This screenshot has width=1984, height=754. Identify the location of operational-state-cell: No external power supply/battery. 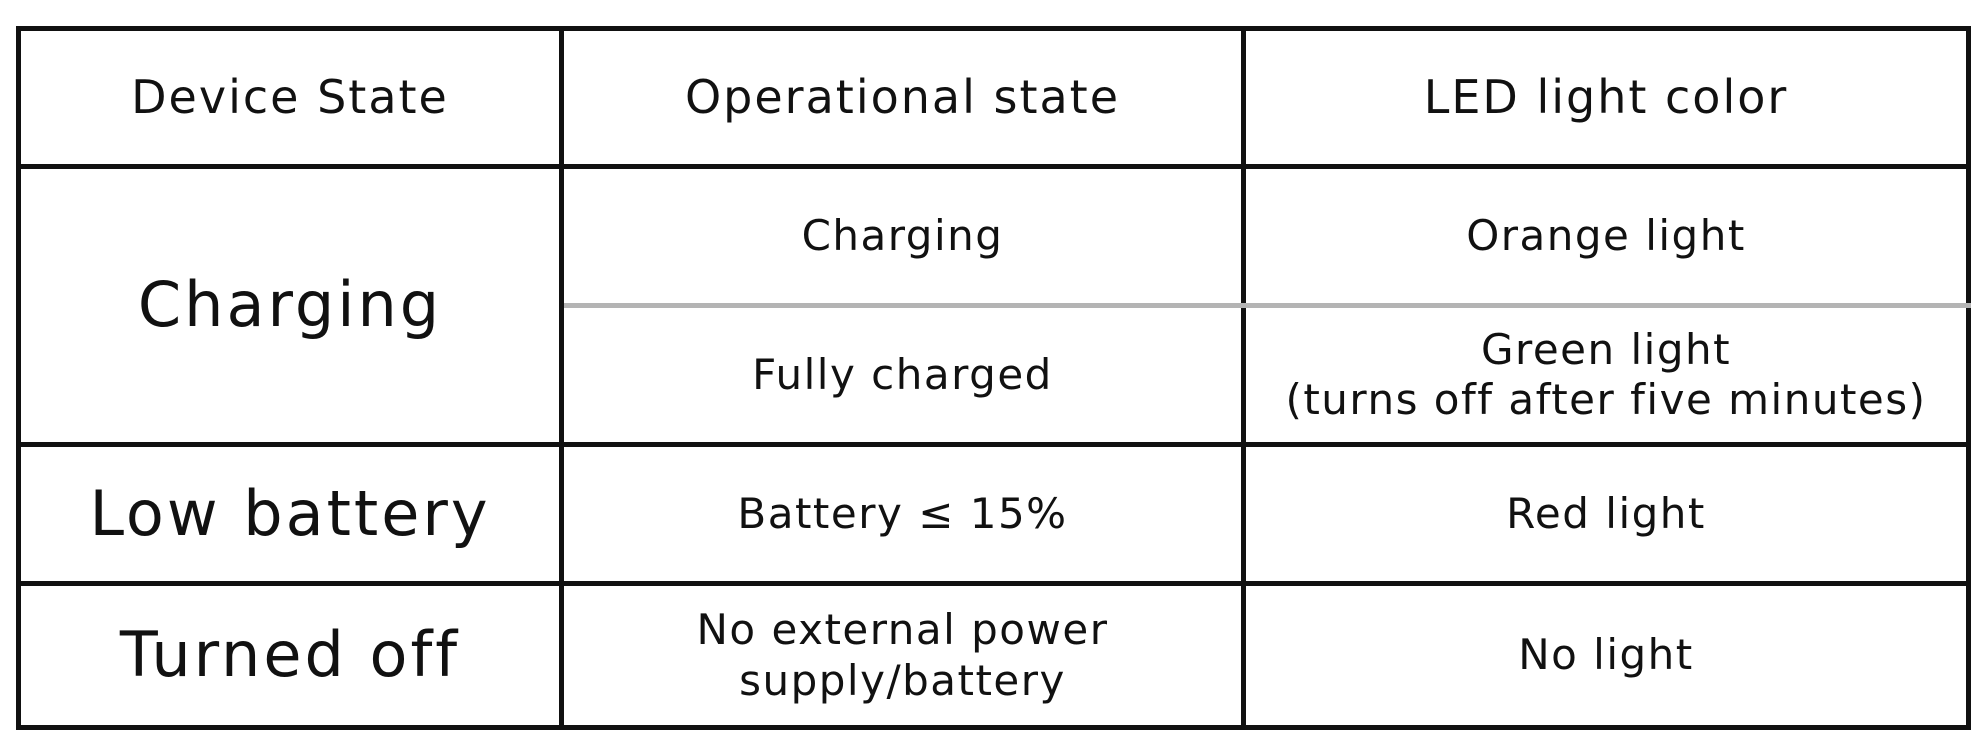
(902, 655).